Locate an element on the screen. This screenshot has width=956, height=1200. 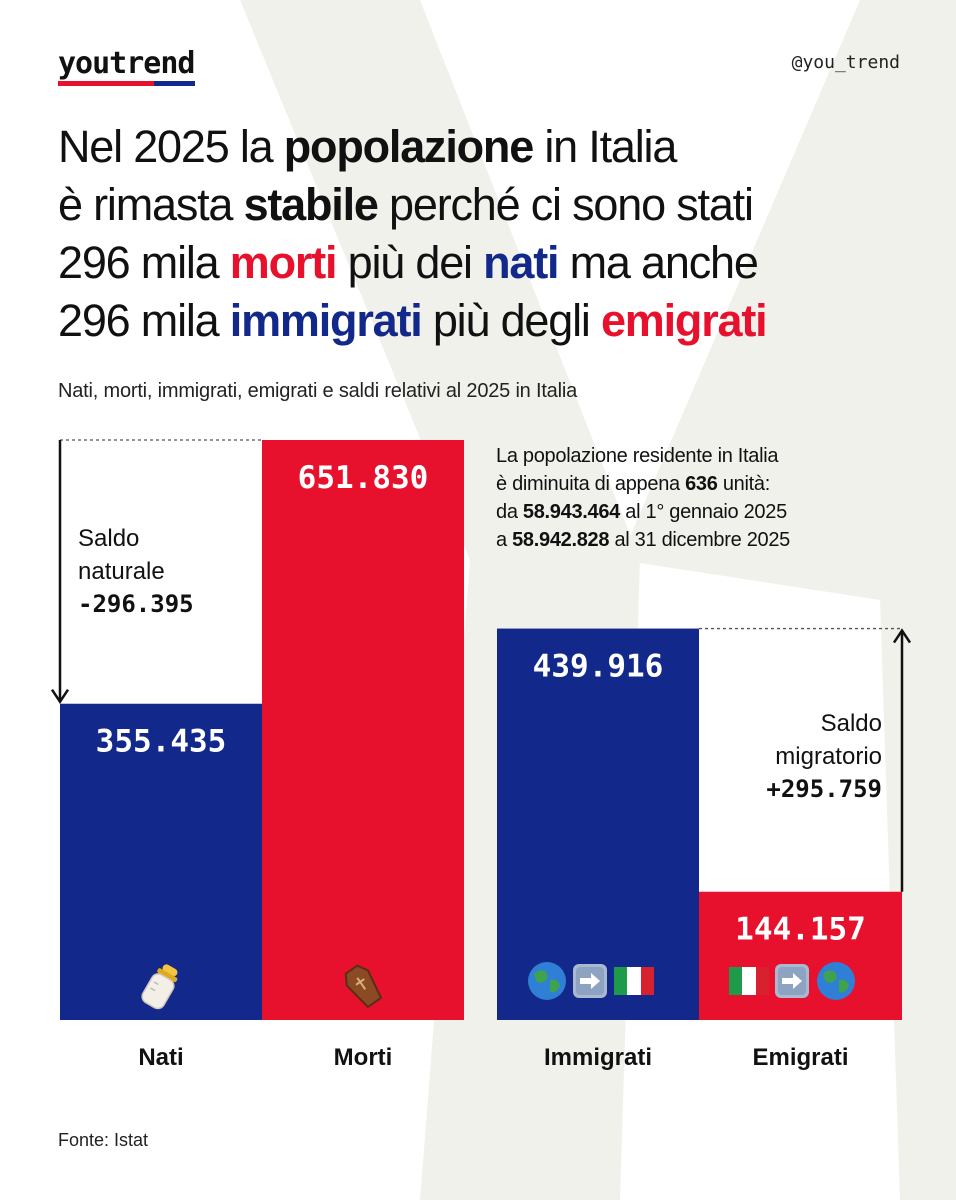
emigrati-icons is located at coordinates (792, 981).